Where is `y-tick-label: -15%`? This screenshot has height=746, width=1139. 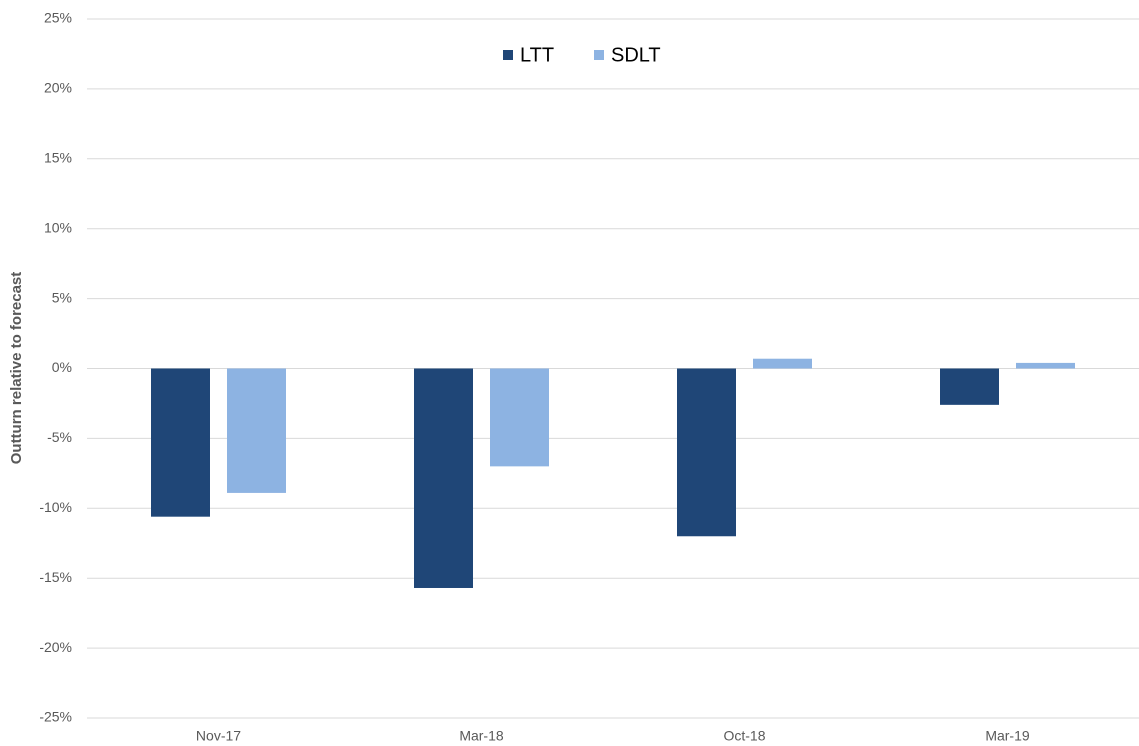
y-tick-label: -15% is located at coordinates (55, 577).